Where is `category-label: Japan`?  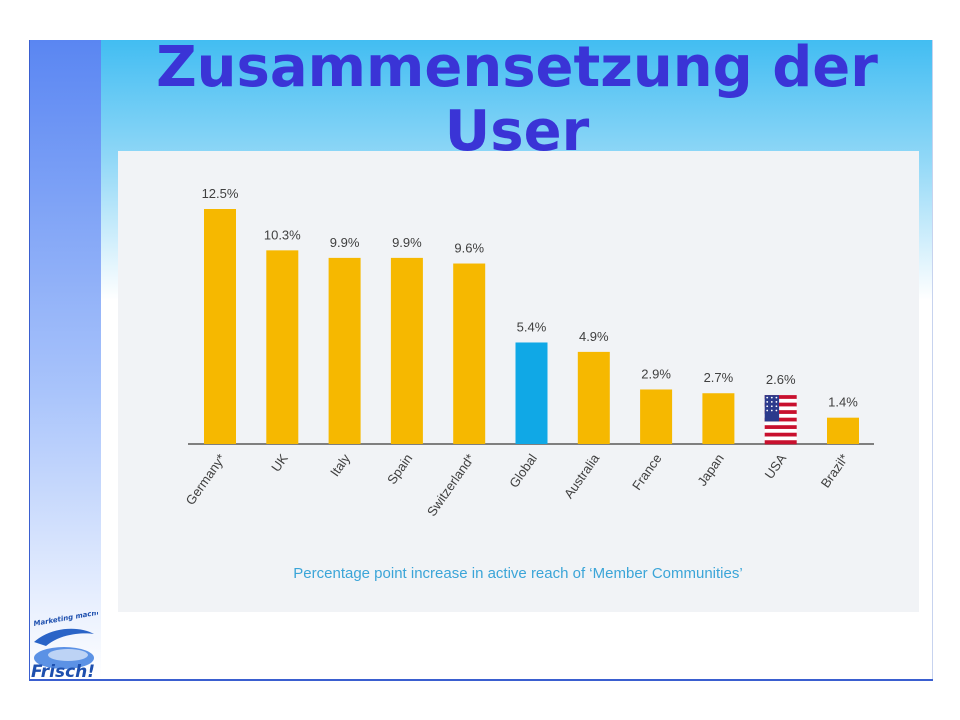
category-label: Japan is located at coordinates (710, 470).